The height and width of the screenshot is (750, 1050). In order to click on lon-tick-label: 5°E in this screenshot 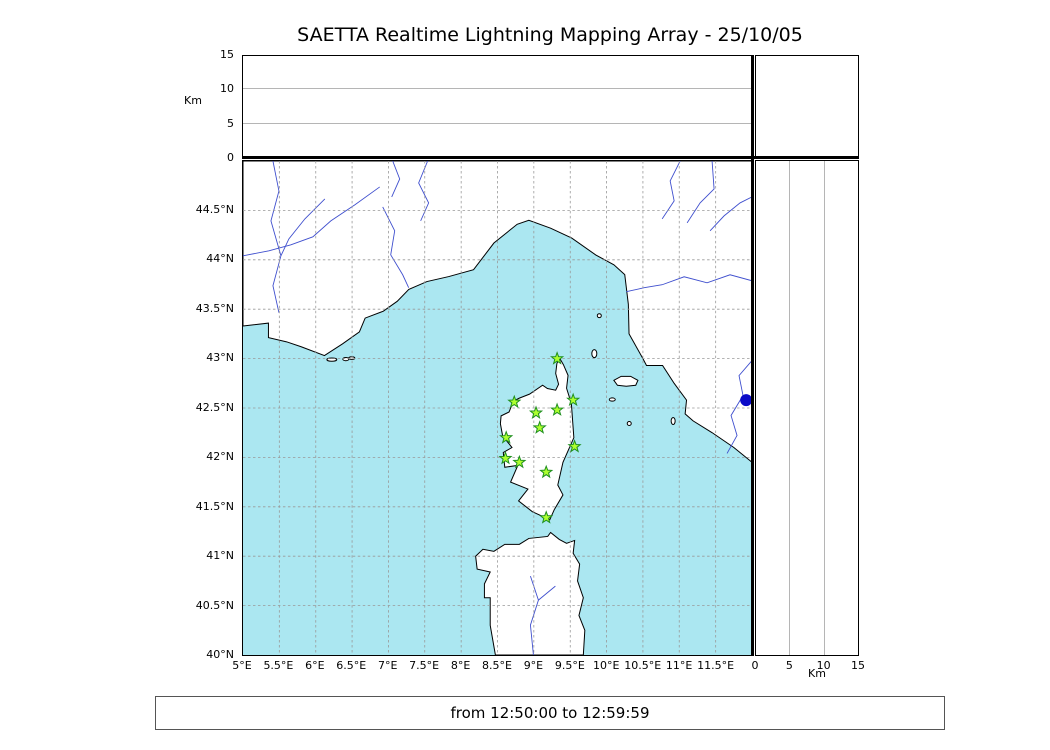, I will do `click(242, 665)`.